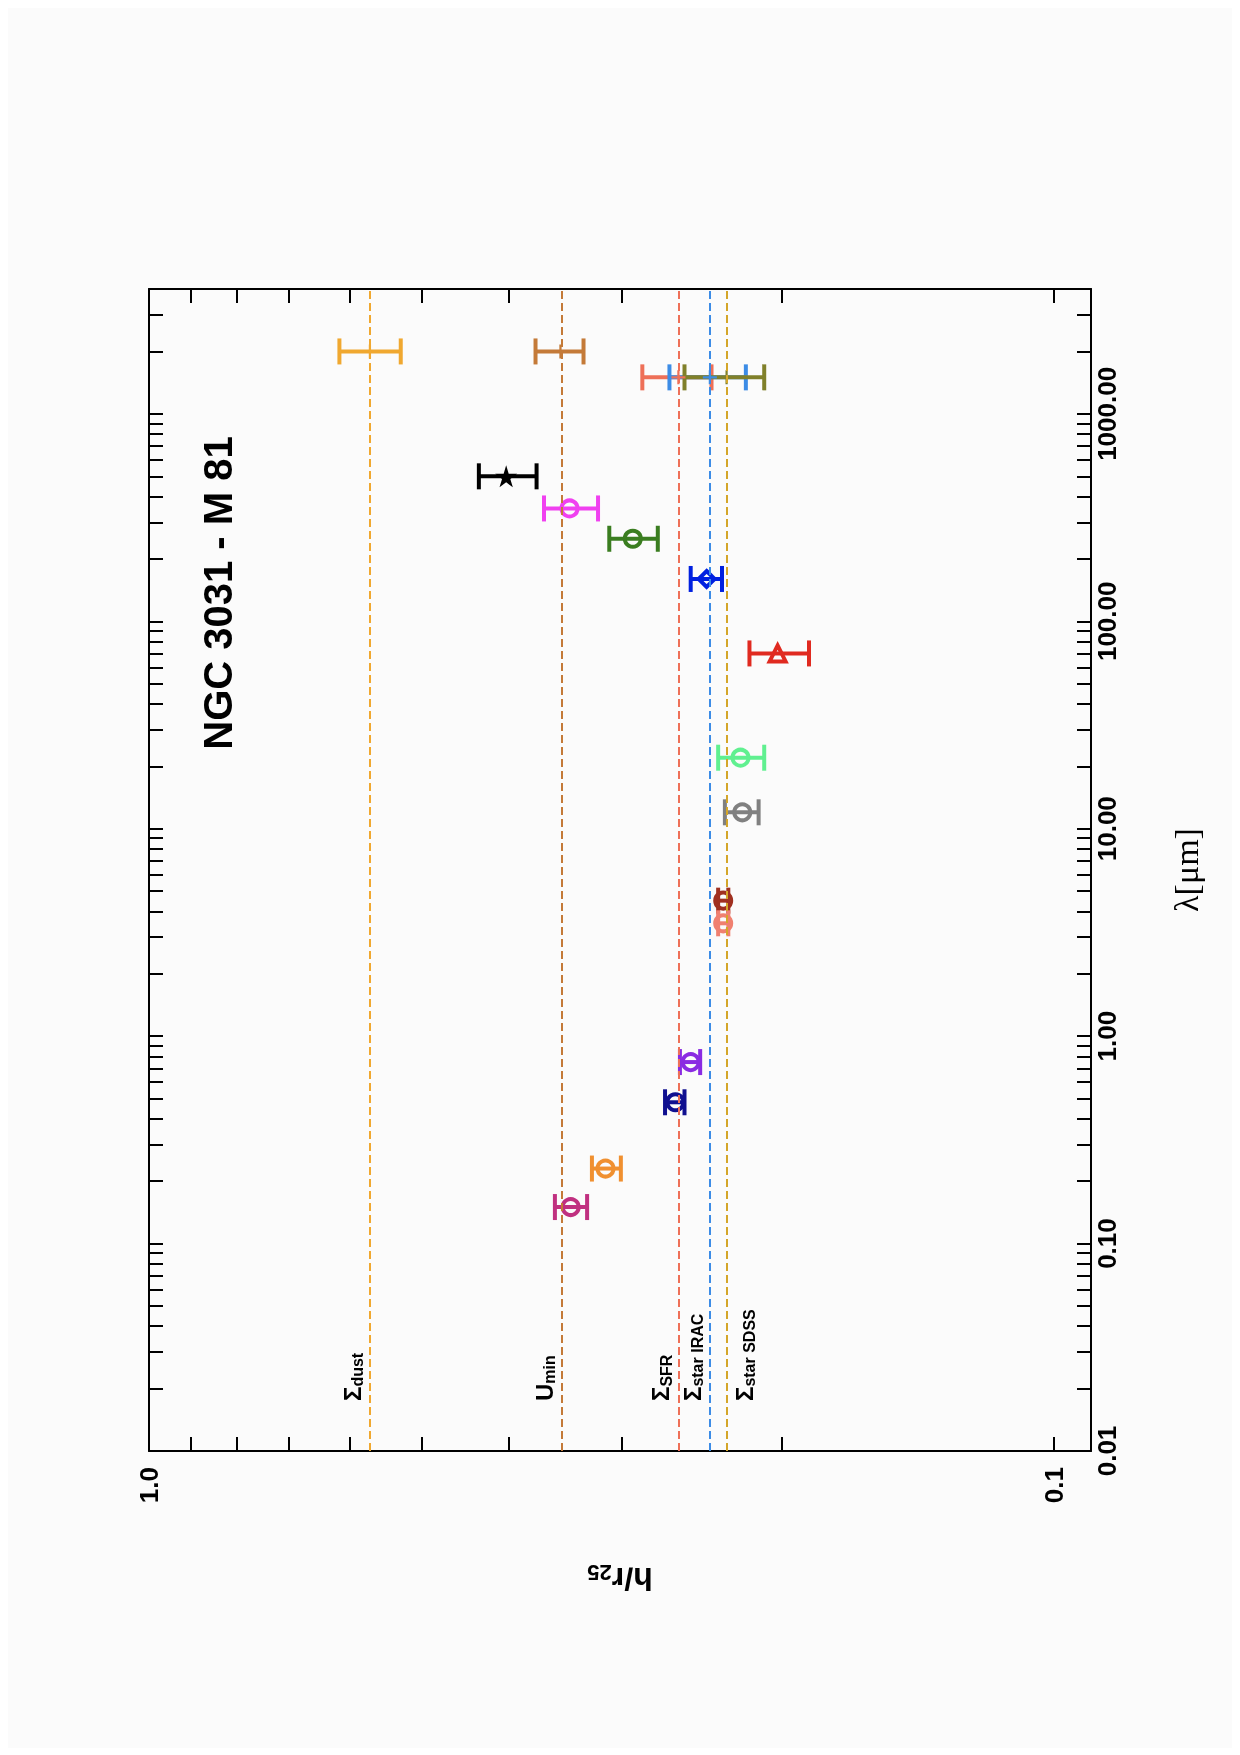  I want to click on y-tick-label: 1.00, so click(1107, 1036).